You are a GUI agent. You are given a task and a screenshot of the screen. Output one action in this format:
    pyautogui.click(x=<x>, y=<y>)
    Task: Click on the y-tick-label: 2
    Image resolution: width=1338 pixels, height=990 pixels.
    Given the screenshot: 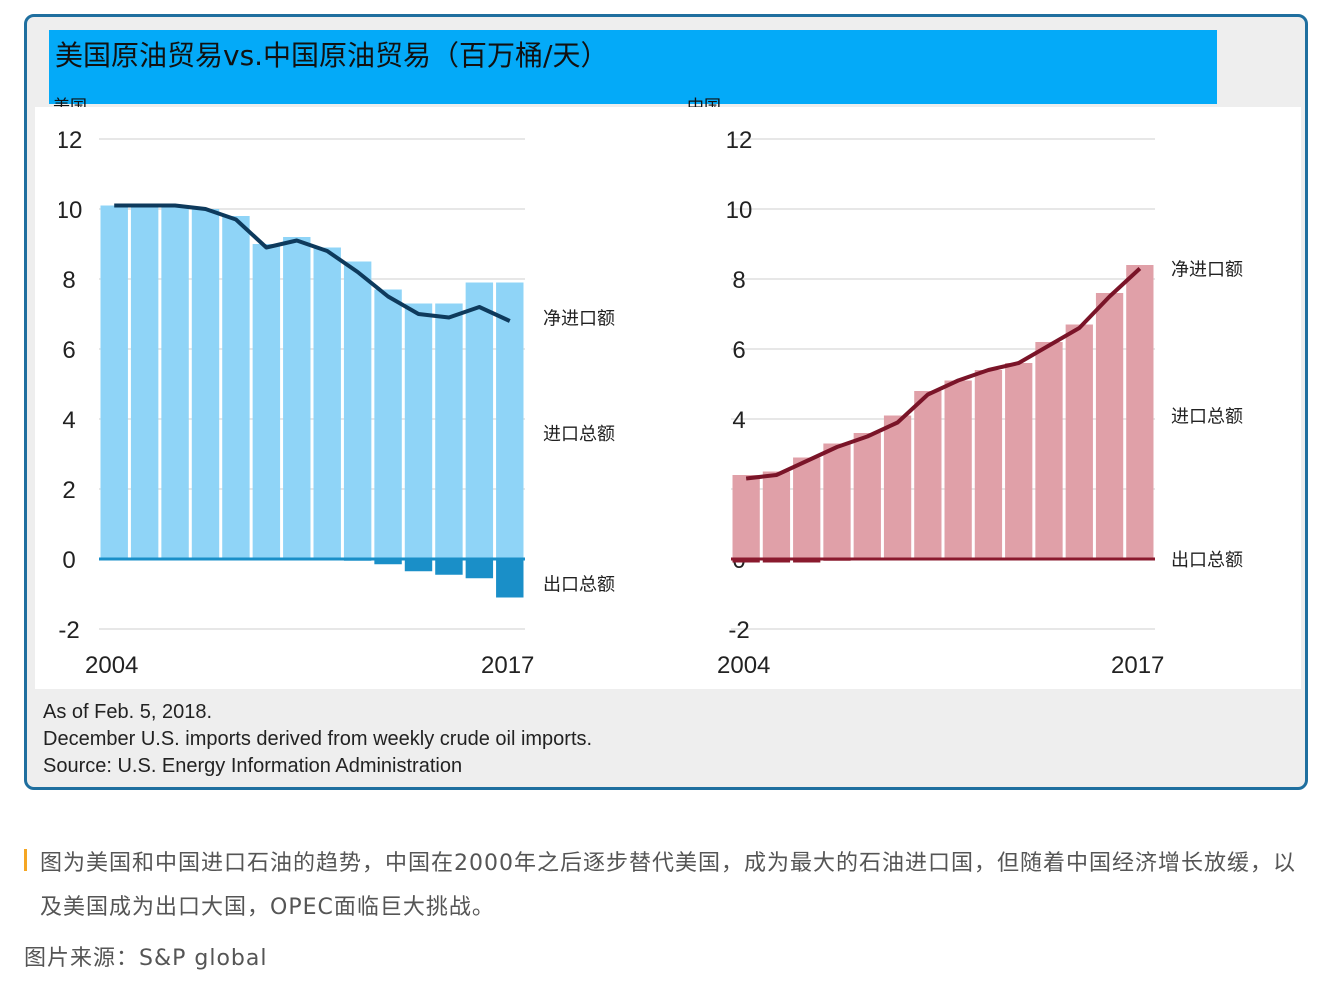 What is the action you would take?
    pyautogui.click(x=68, y=490)
    